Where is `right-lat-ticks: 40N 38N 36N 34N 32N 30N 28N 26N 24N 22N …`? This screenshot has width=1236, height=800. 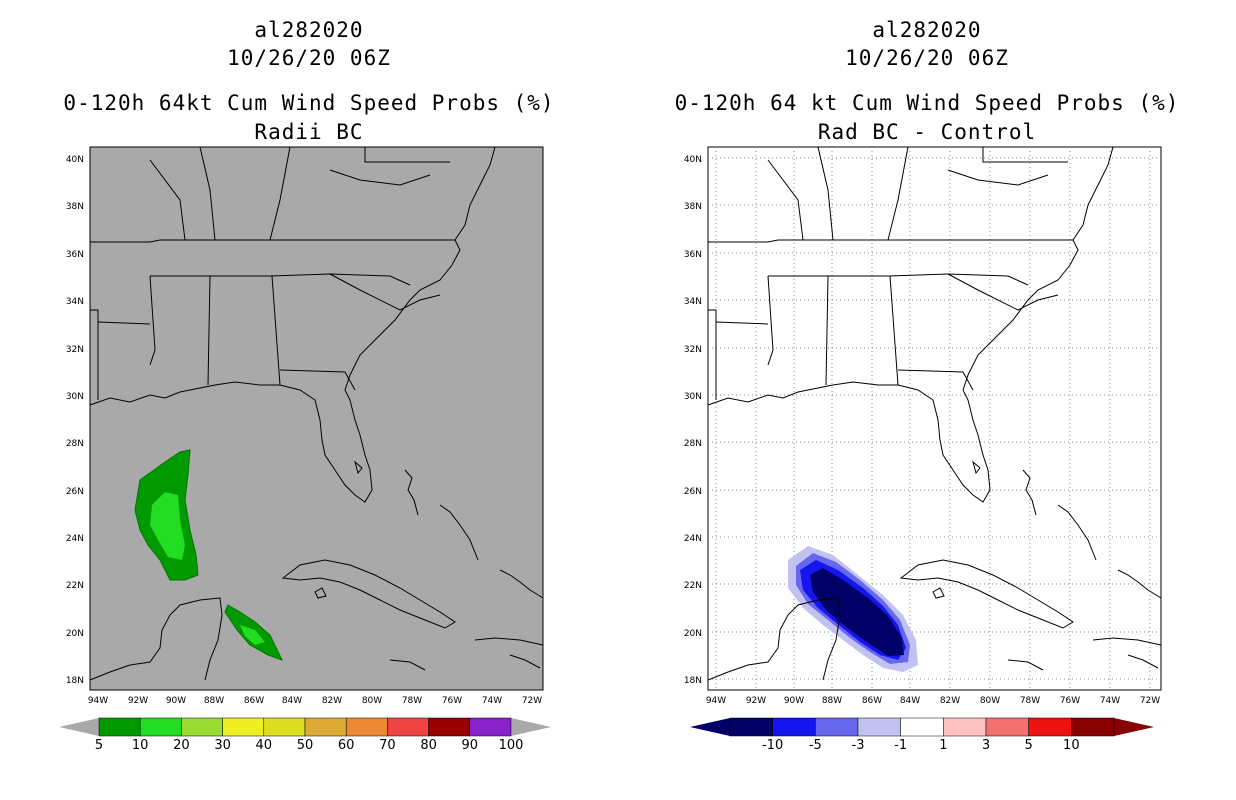 right-lat-ticks: 40N 38N 36N 34N 32N 30N 28N 26N 24N 22N … is located at coordinates (693, 420).